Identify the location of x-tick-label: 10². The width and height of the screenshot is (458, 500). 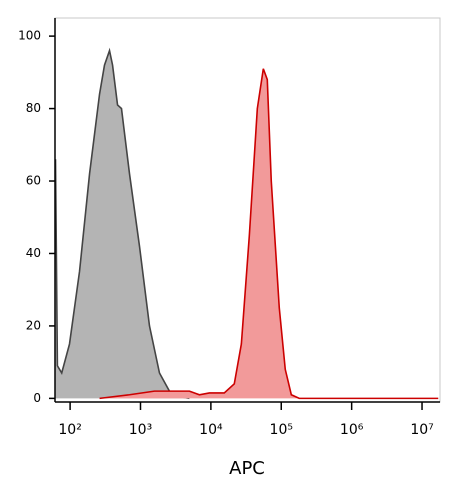
(69, 430).